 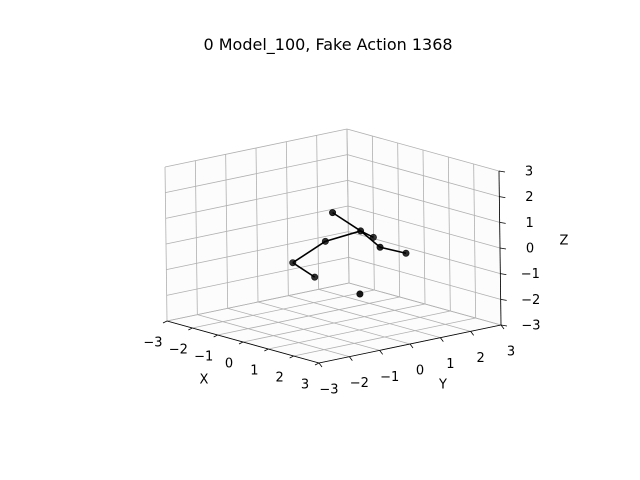 I want to click on gridline-wall-y, so click(x=348, y=206).